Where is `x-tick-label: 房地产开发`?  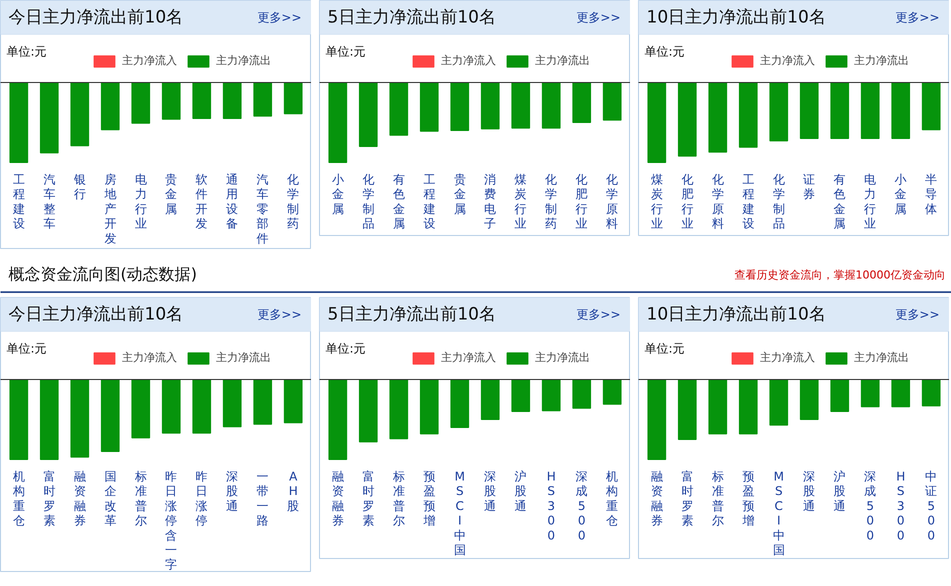 x-tick-label: 房地产开发 is located at coordinates (109, 209).